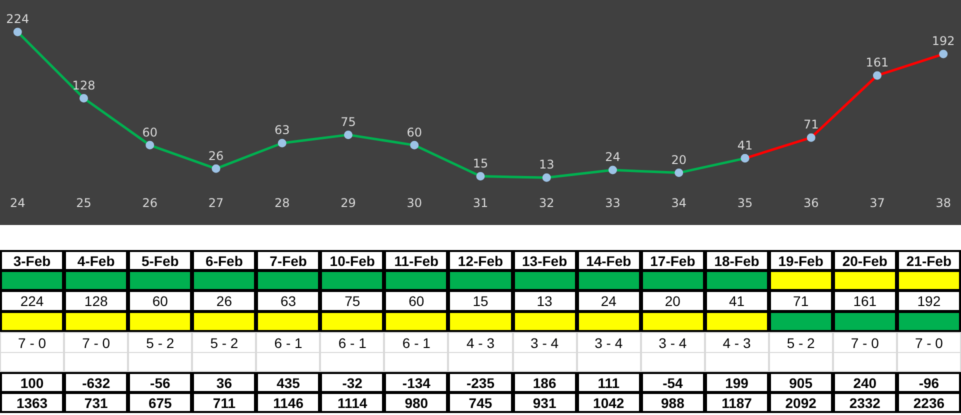 The width and height of the screenshot is (961, 415). I want to click on text: 161, so click(864, 301).